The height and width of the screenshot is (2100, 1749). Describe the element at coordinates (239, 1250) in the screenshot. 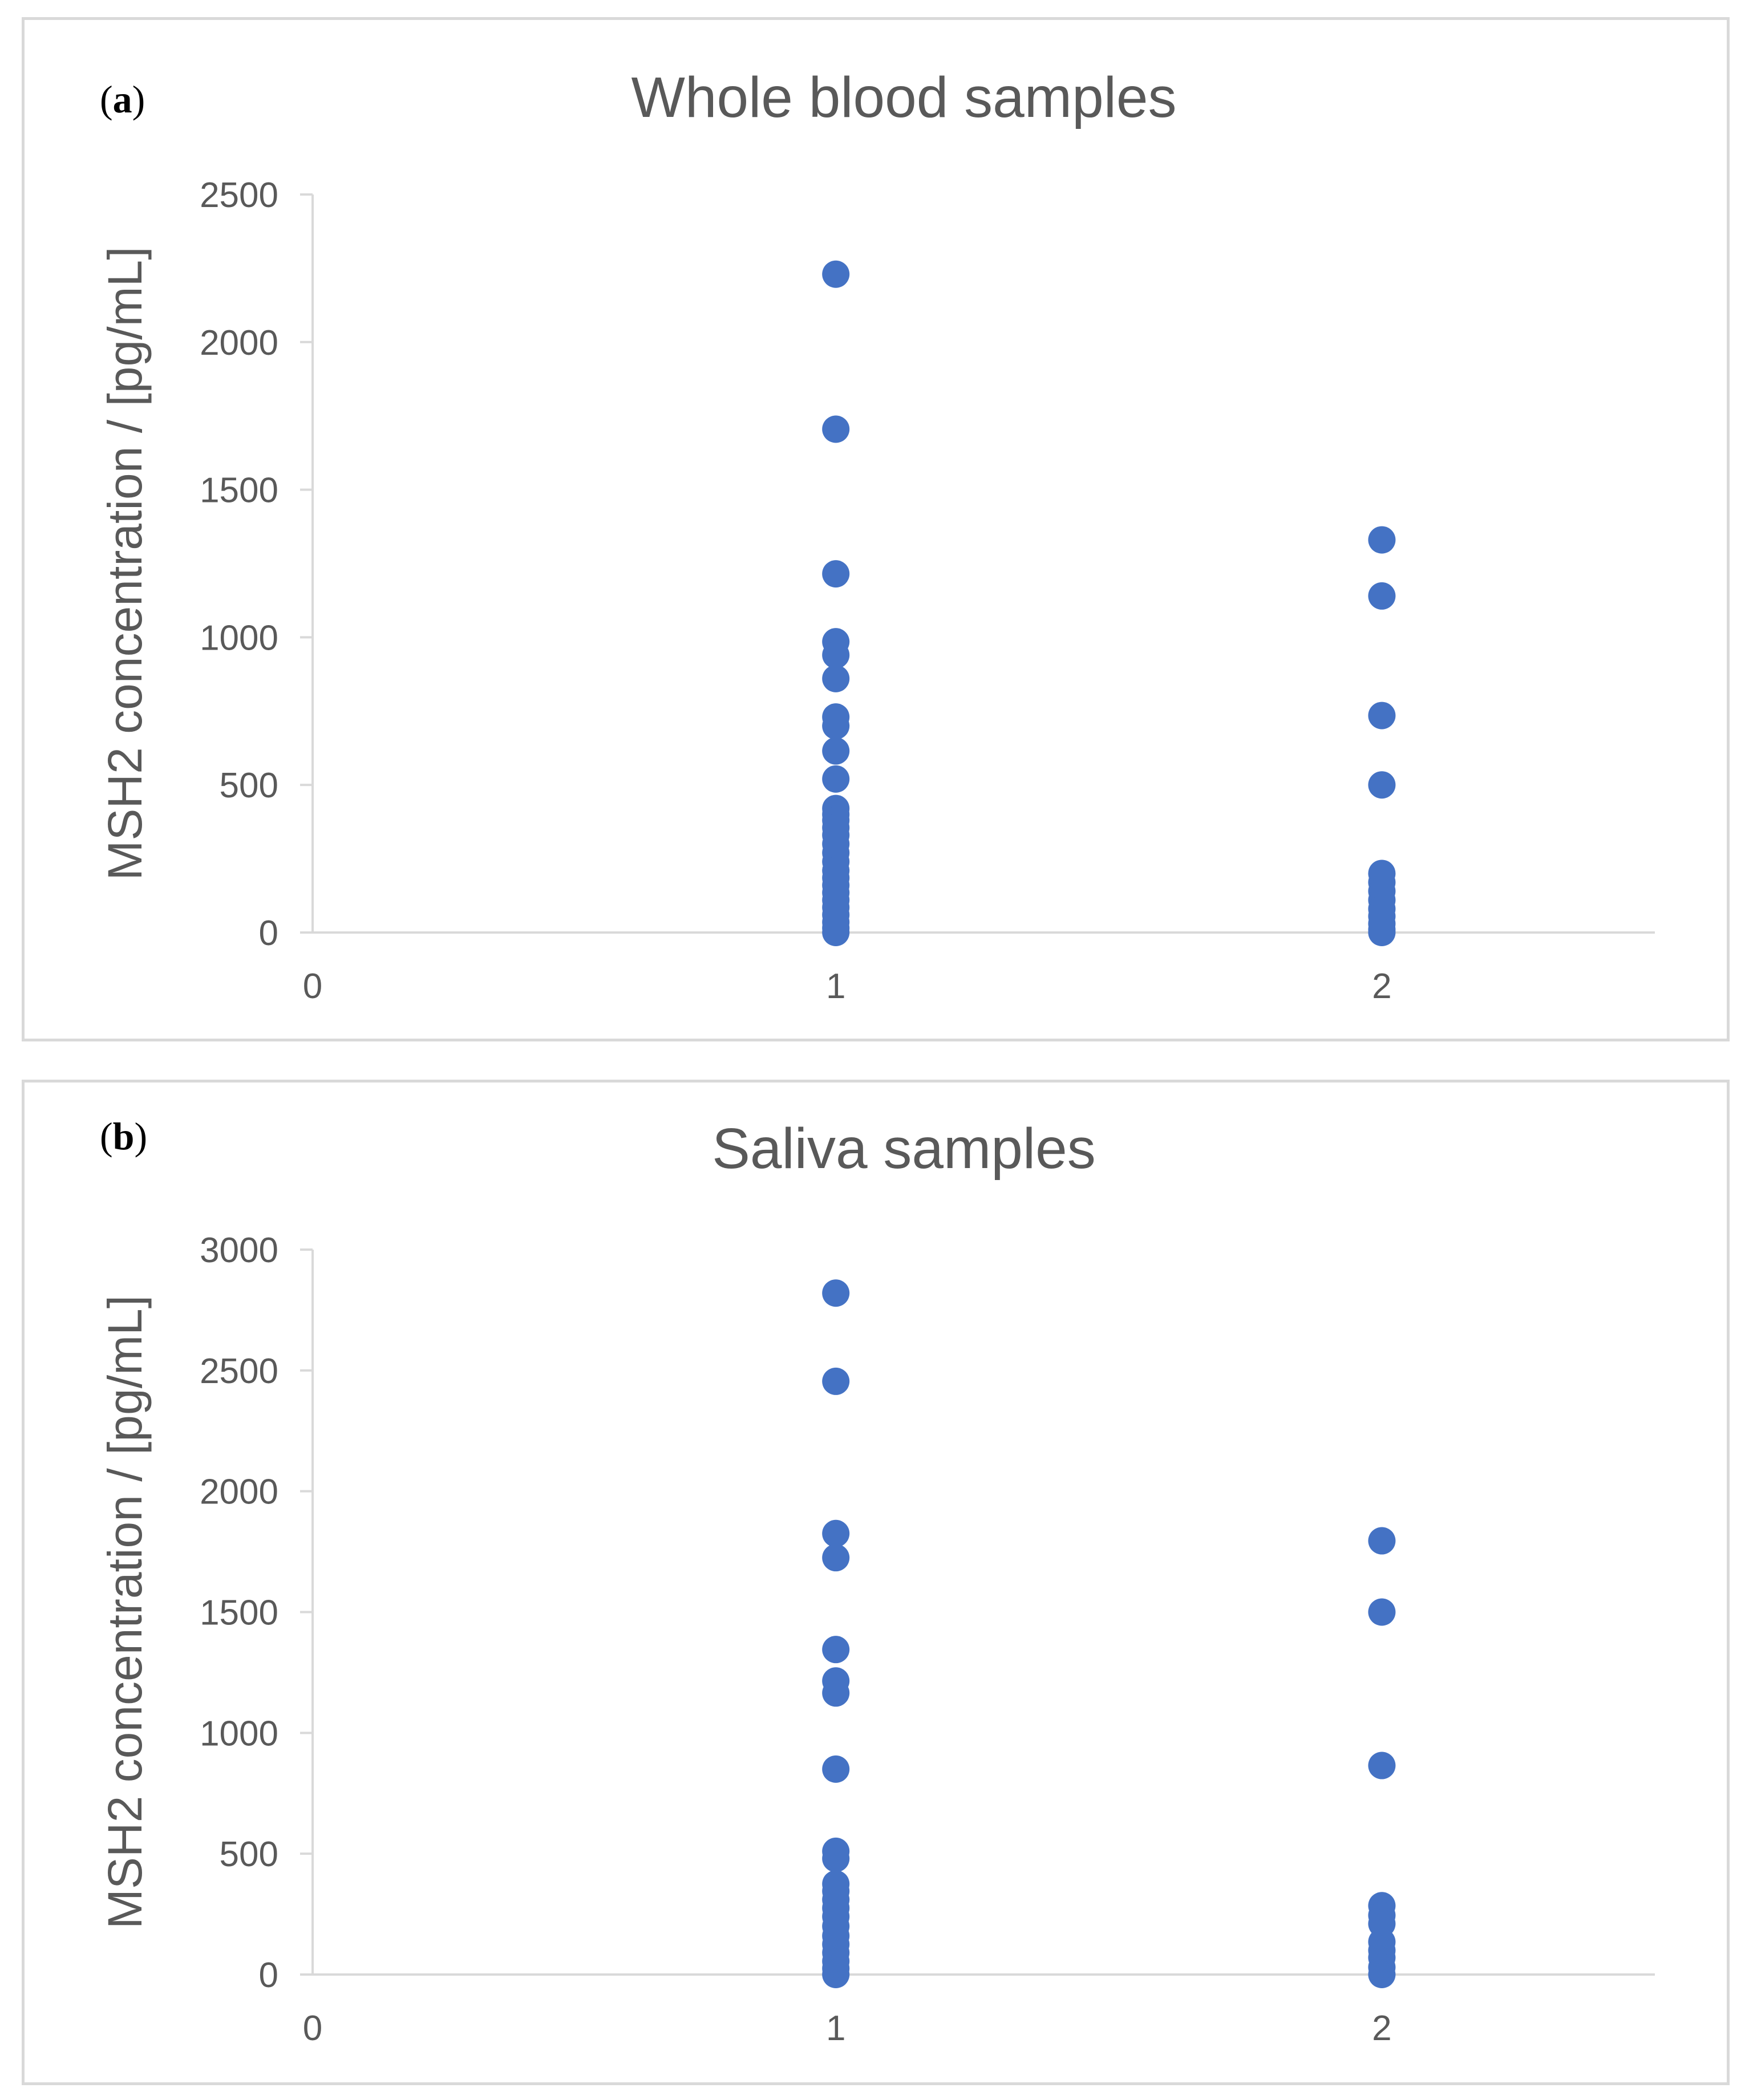

I see `y-tick-label: 3000` at that location.